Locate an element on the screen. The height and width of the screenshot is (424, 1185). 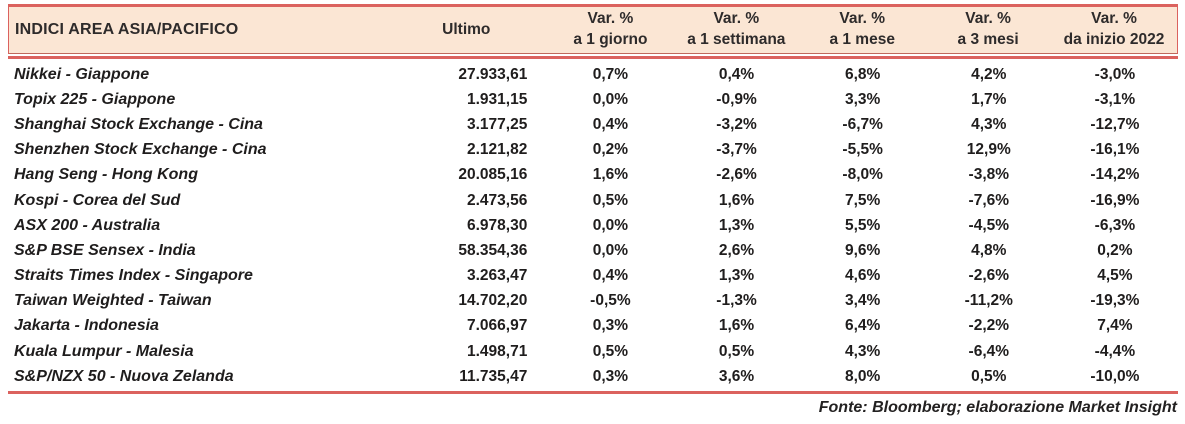
var-1-settimana-cell: -3,7% is located at coordinates (736, 150).